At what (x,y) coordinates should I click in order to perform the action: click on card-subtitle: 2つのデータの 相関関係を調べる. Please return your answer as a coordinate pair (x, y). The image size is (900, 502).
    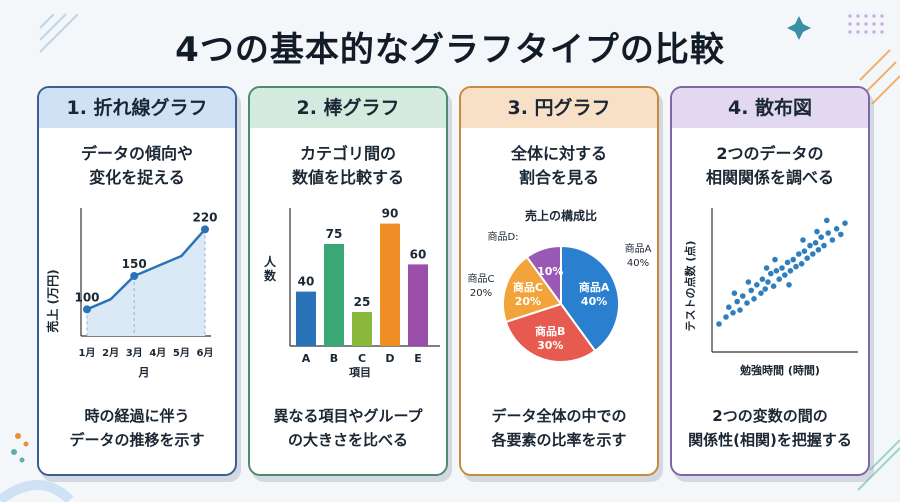
    Looking at the image, I should click on (769, 165).